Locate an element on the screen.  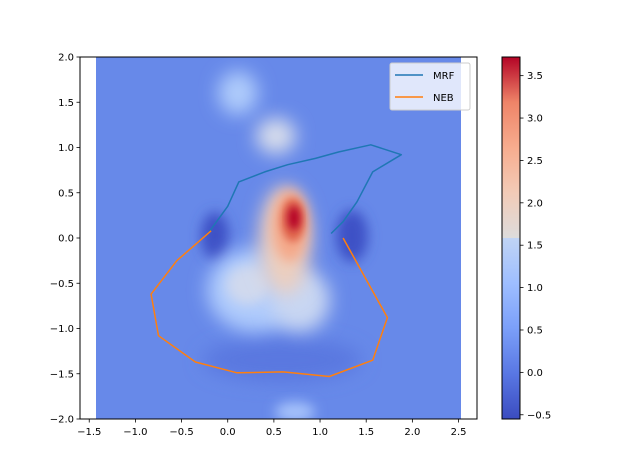
y-tick-label: 0.5 is located at coordinates (66, 193).